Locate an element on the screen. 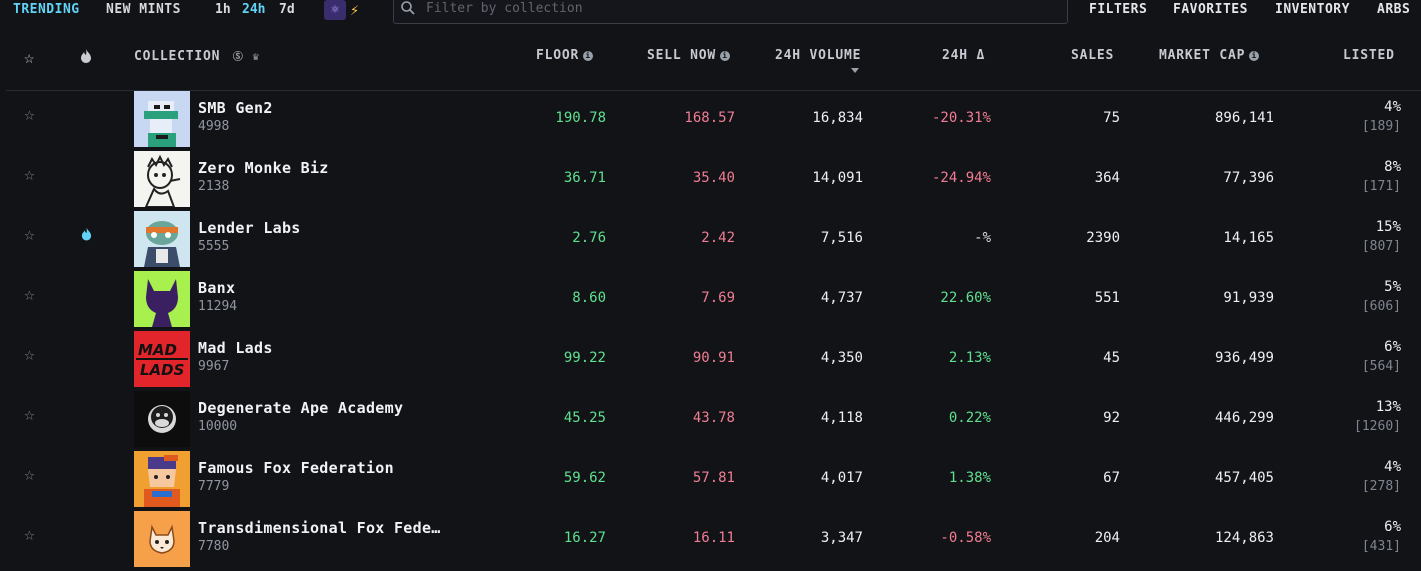 This screenshot has width=1421, height=571. timeframe-24h: 24h is located at coordinates (254, 9).